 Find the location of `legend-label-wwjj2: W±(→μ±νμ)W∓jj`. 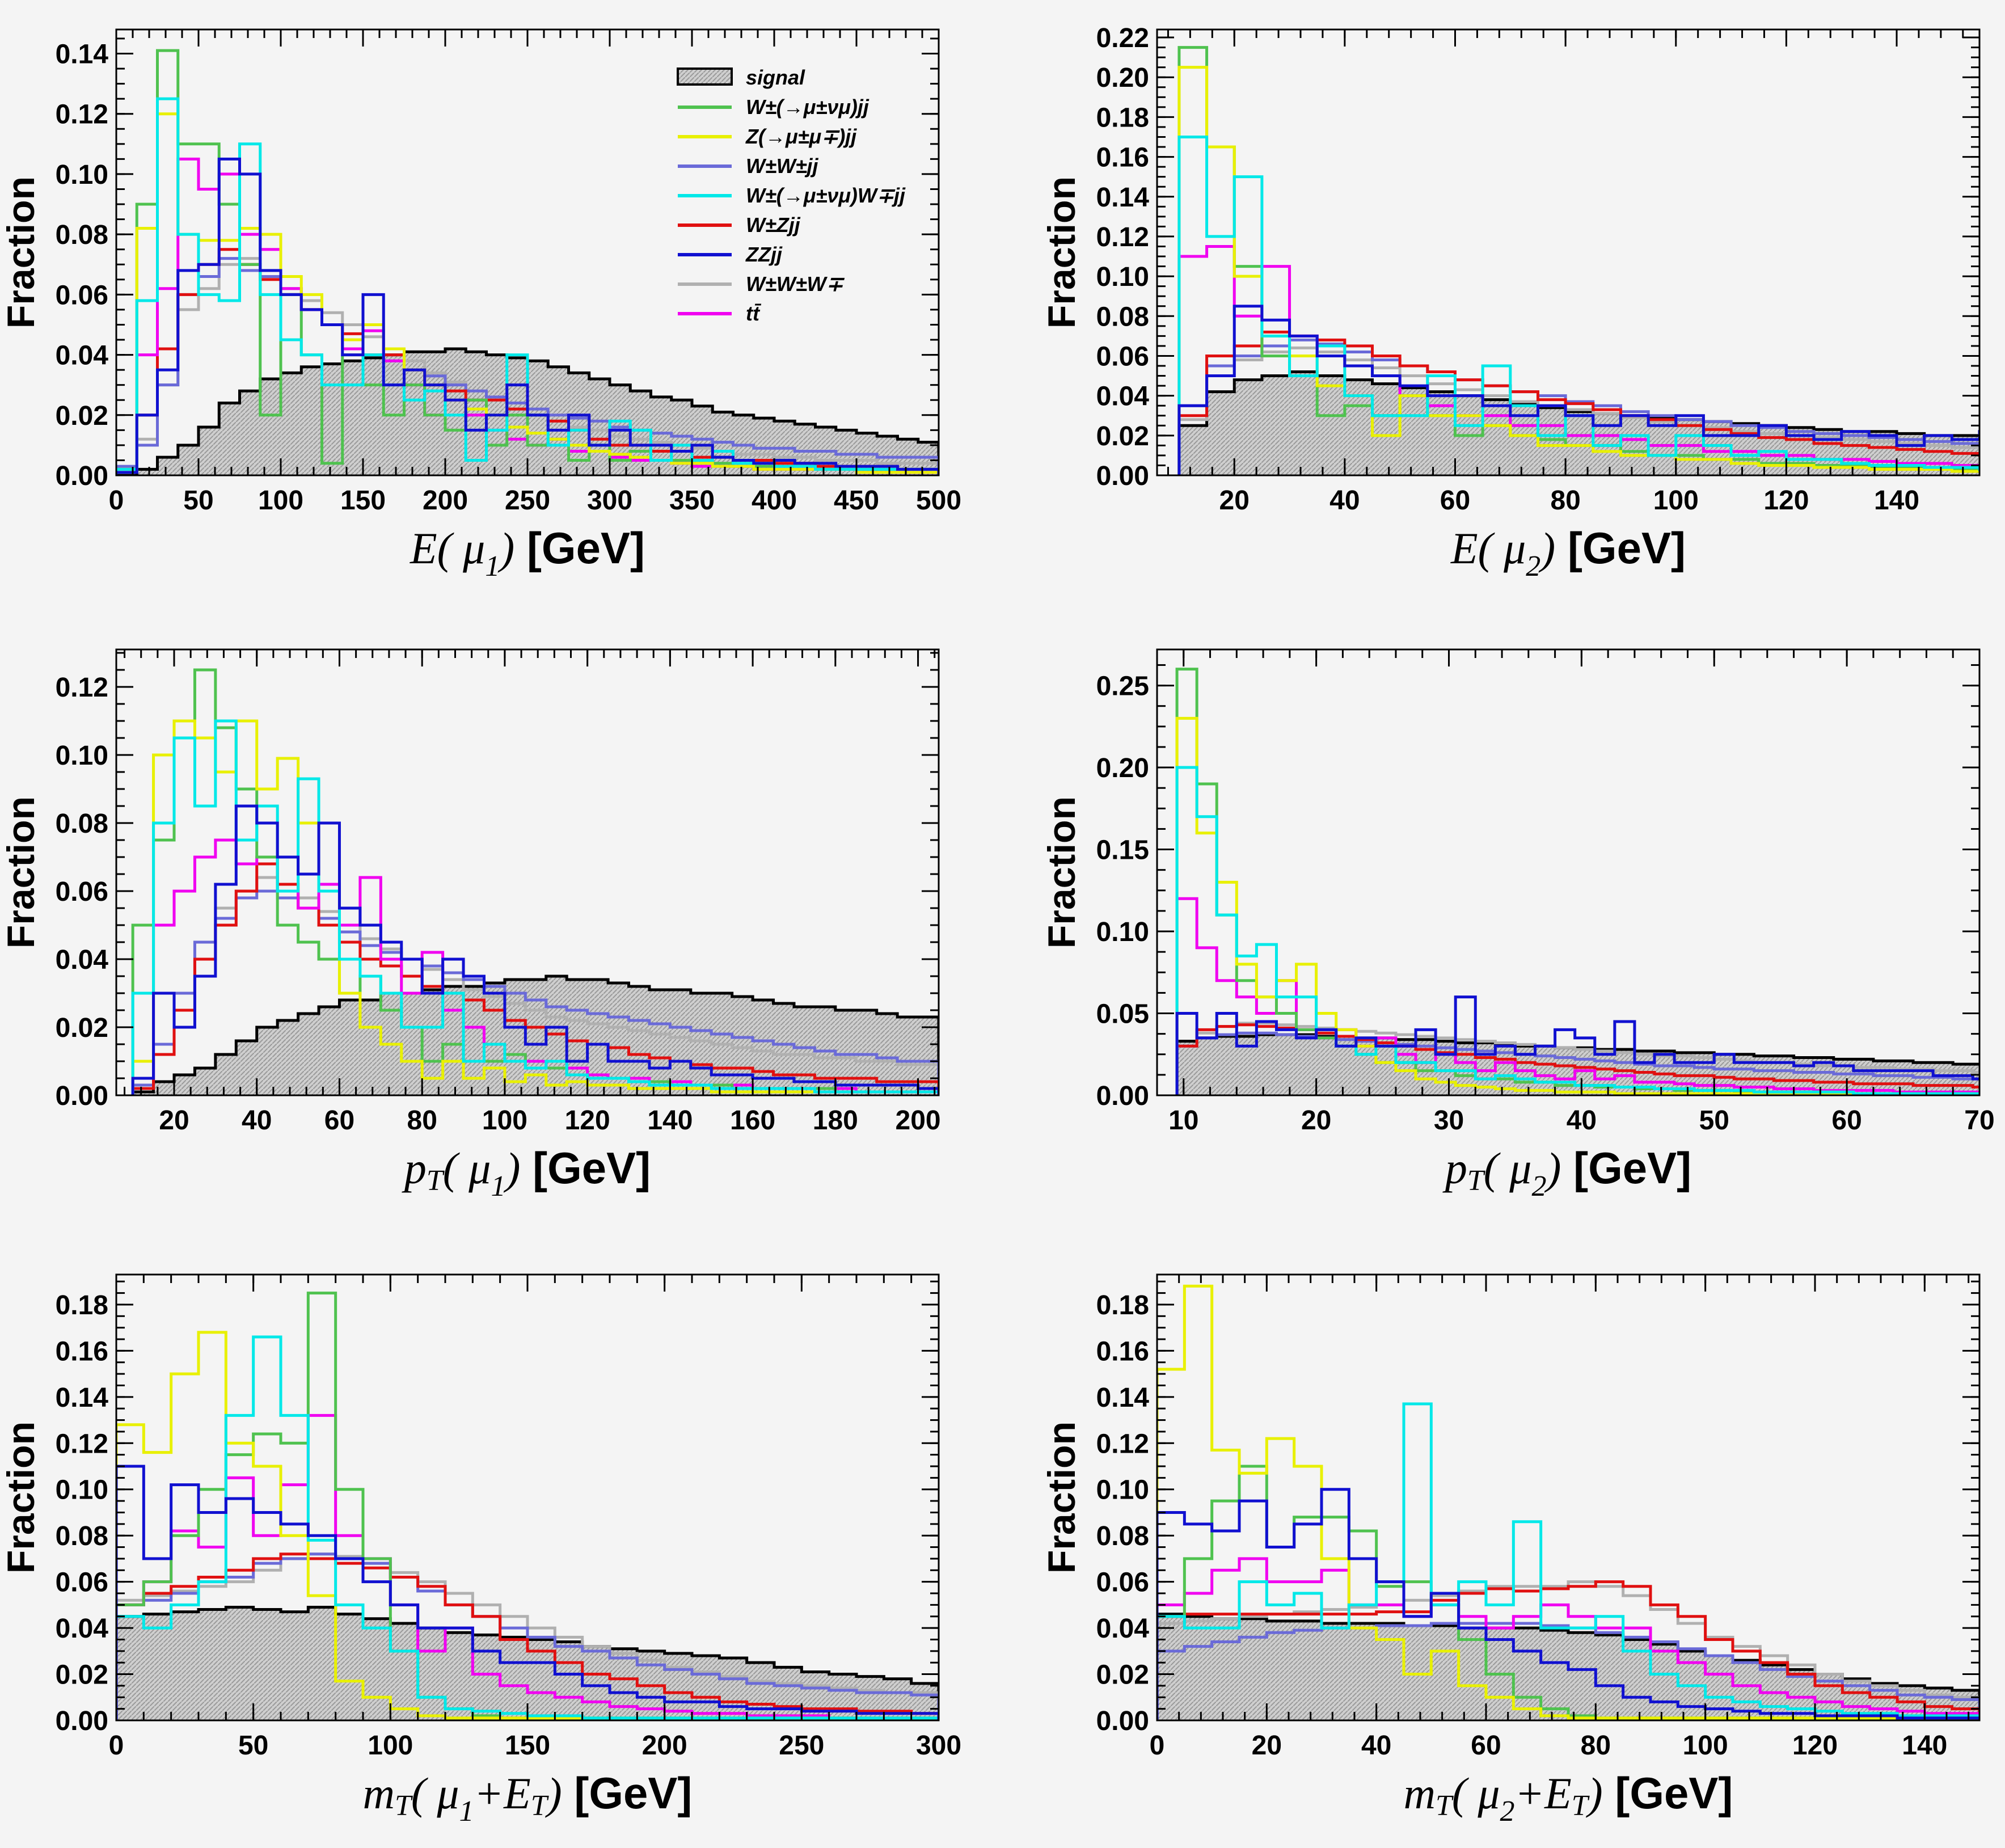

legend-label-wwjj2: W±(→μ±νμ)W∓jj is located at coordinates (826, 195).